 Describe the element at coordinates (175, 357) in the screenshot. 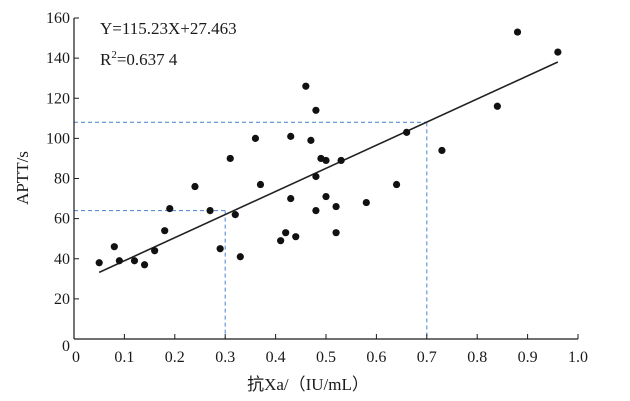

I see `x-tick-label: 0.2` at that location.